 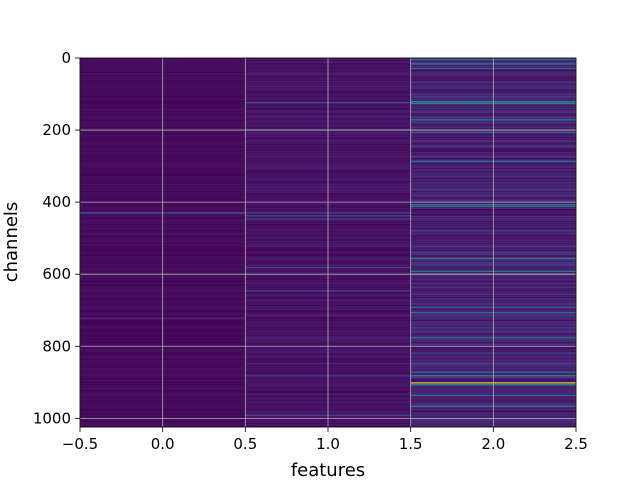 I want to click on y-tick-label: 800, so click(x=56, y=346).